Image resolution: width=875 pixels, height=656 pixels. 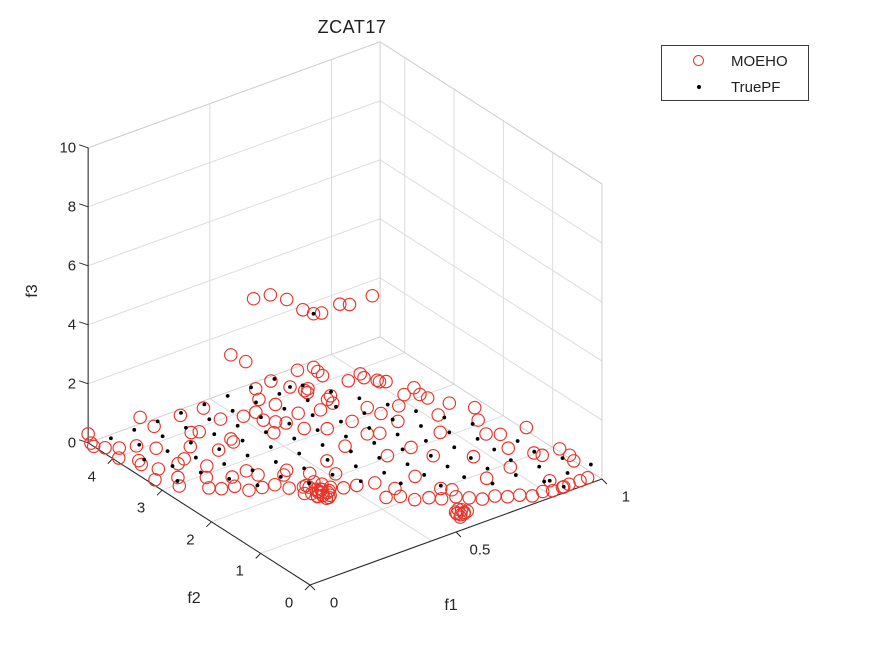 I want to click on box-edge, so click(x=491, y=113).